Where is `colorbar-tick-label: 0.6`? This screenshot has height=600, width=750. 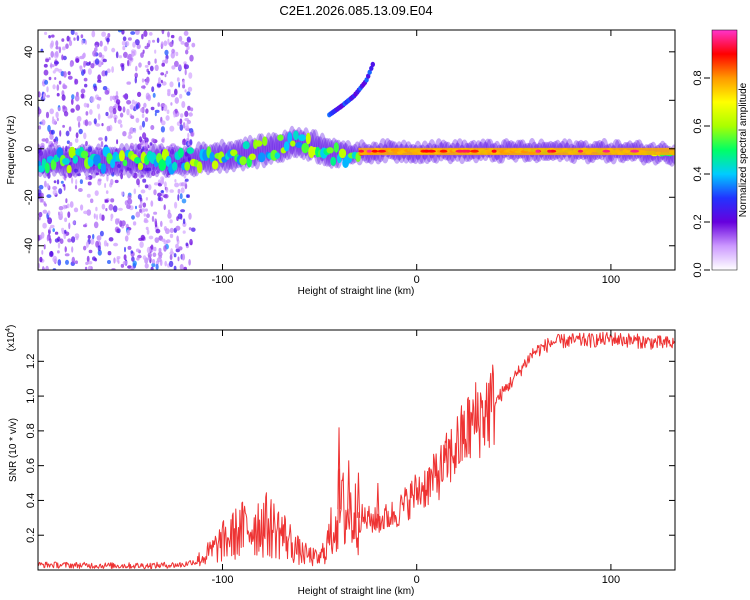 colorbar-tick-label: 0.6 is located at coordinates (698, 125).